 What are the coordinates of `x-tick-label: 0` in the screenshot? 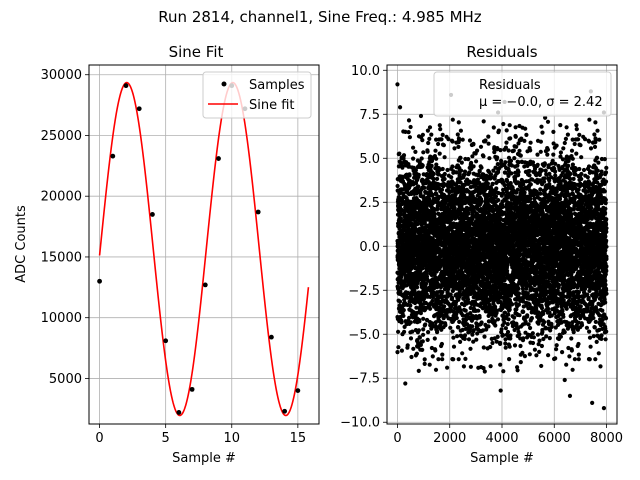 It's located at (99, 438).